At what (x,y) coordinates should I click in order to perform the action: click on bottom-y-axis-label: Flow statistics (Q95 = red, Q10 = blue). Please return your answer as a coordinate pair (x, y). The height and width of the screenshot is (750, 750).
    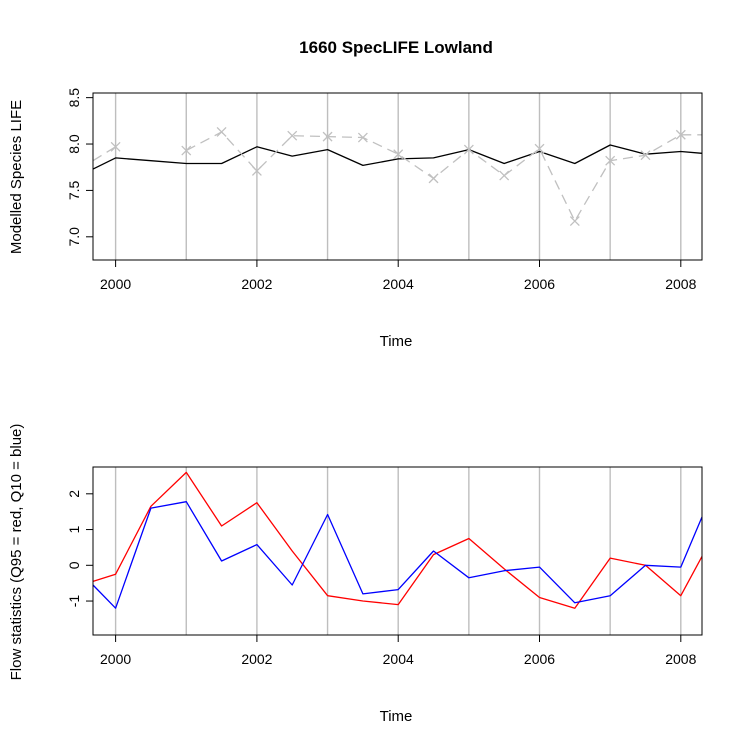
    Looking at the image, I should click on (16, 552).